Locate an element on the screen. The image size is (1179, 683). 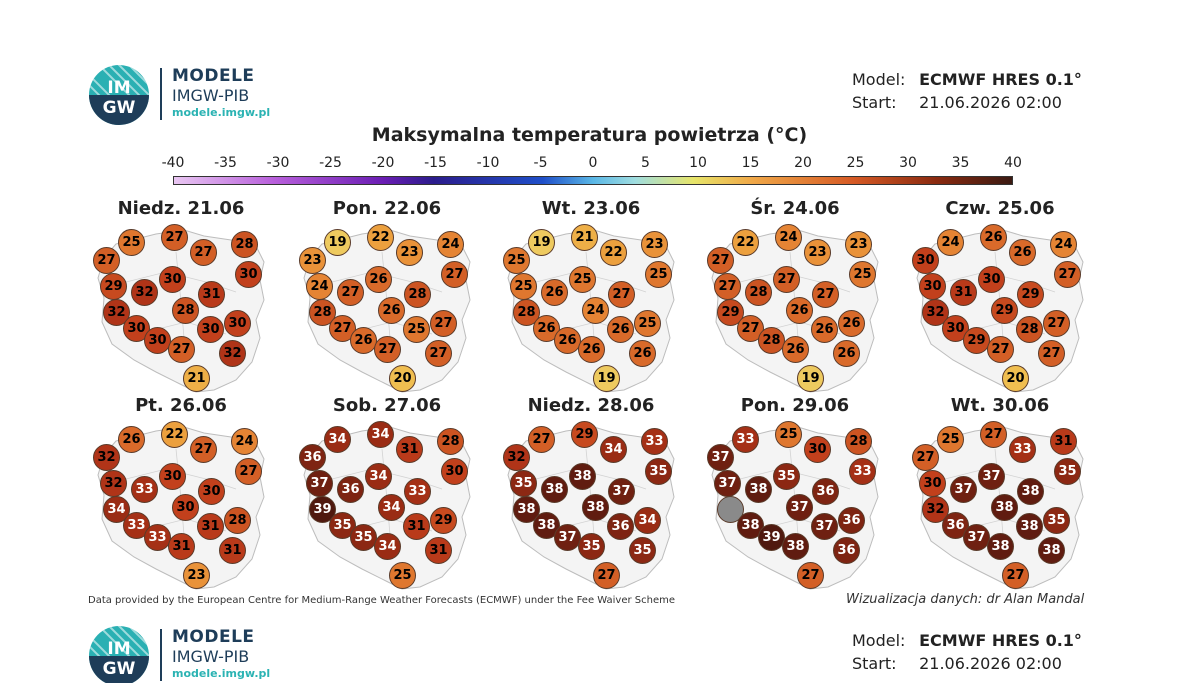
temperature-marker: 19 is located at coordinates (337, 242).